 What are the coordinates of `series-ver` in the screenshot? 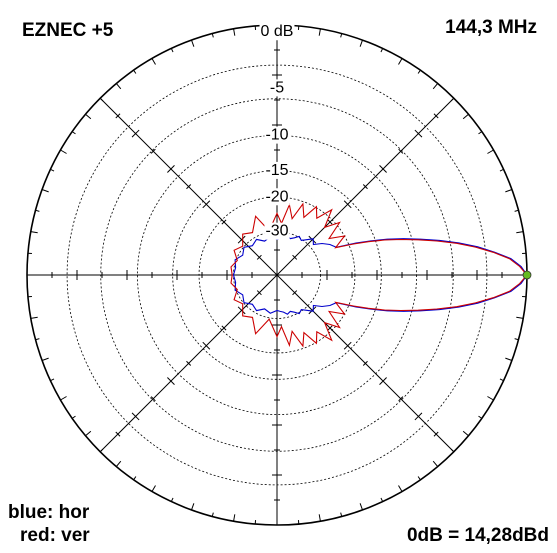 It's located at (379, 275).